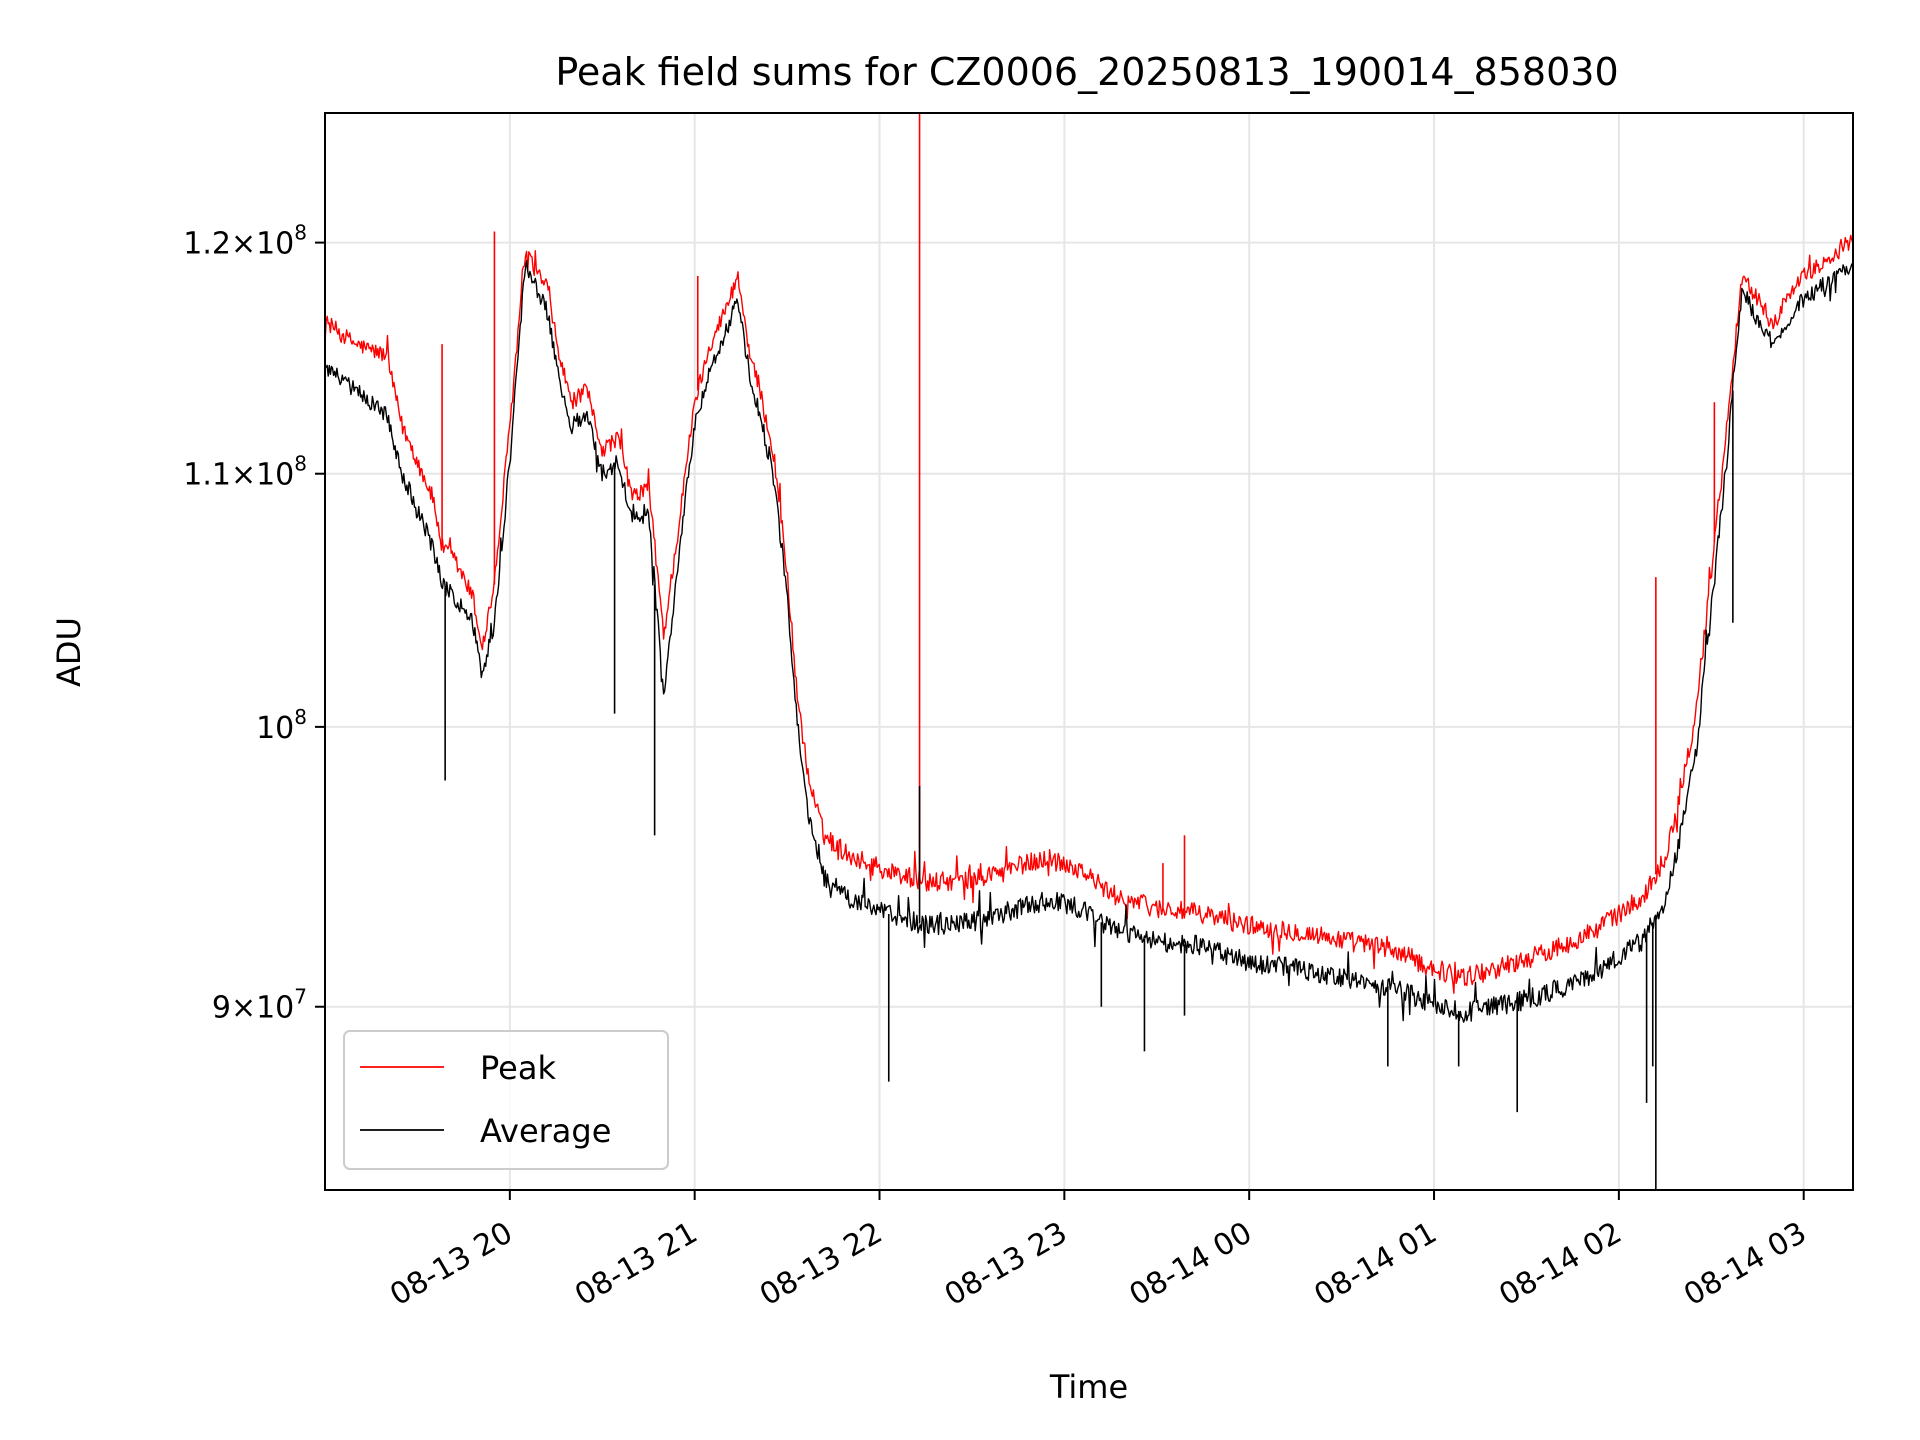 The width and height of the screenshot is (1920, 1440). Describe the element at coordinates (281, 725) in the screenshot. I see `y-tick-label: 108` at that location.